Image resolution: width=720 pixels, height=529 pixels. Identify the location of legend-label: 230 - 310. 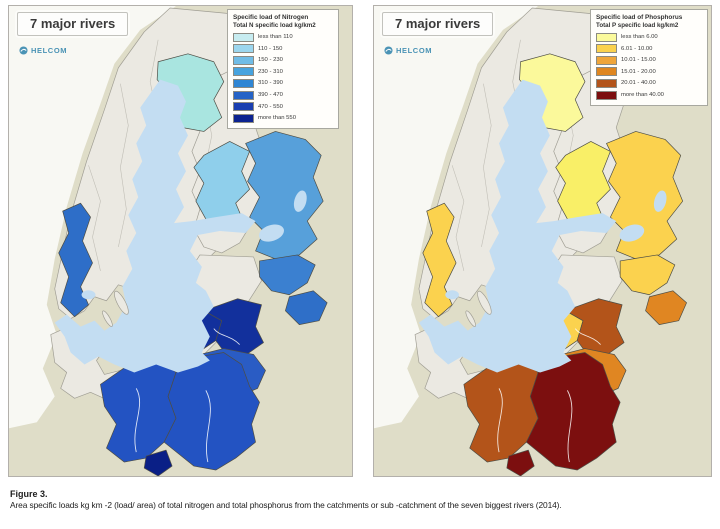
(270, 71).